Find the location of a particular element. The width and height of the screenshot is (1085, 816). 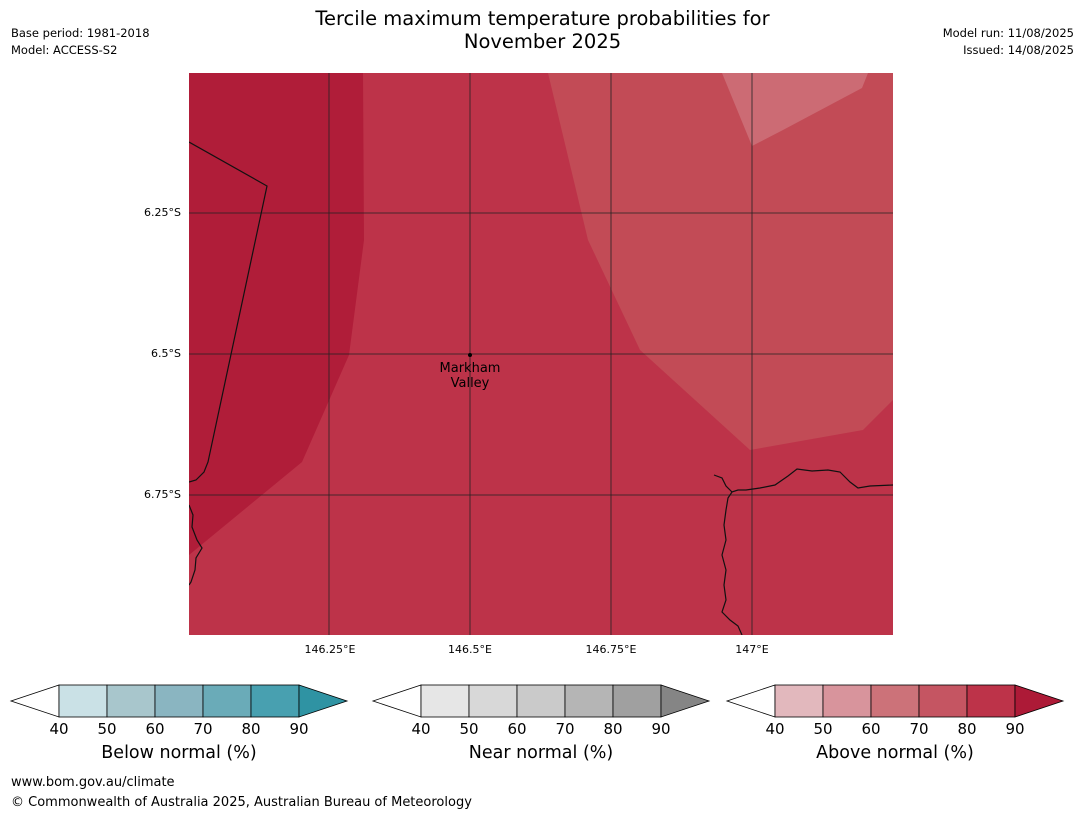

footer-url: www.bom.gov.au/climate is located at coordinates (93, 782).